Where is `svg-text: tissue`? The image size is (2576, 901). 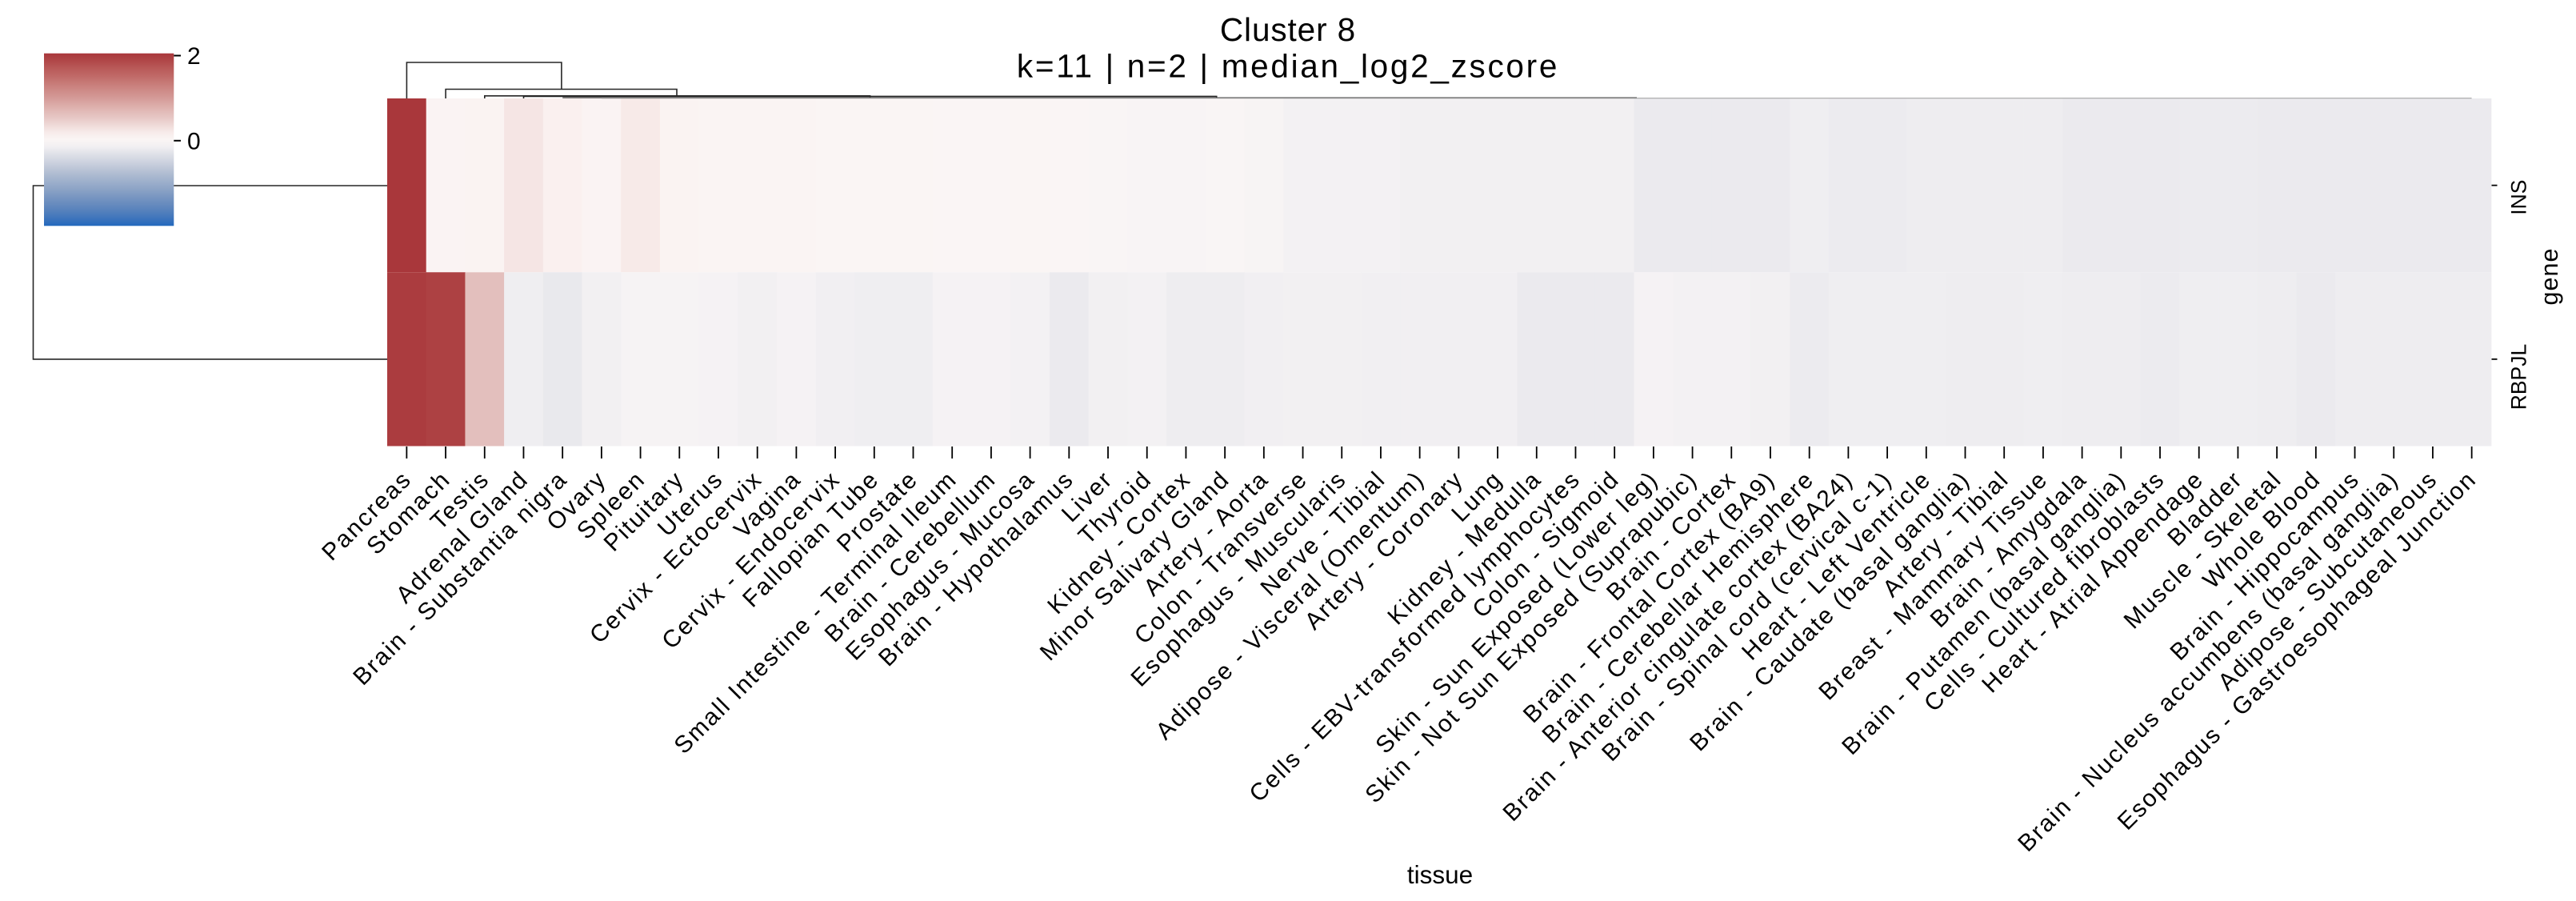 svg-text: tissue is located at coordinates (1440, 875).